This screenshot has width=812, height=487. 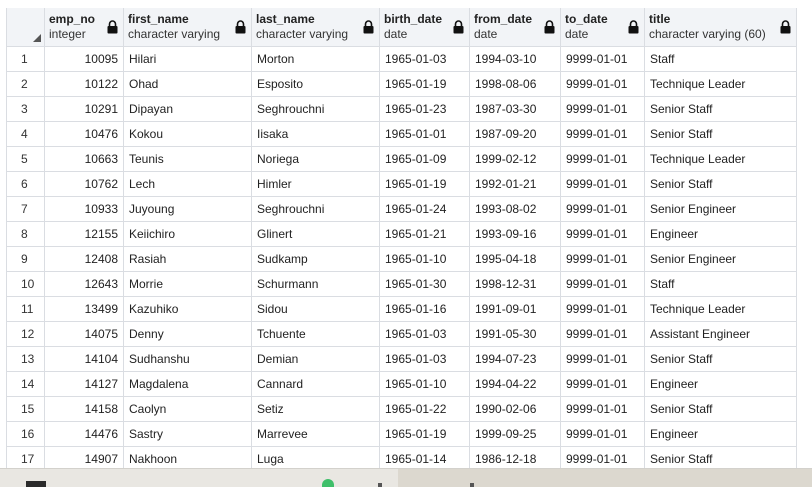 What do you see at coordinates (515, 209) in the screenshot?
I see `cell-from-date: 1993-08-02` at bounding box center [515, 209].